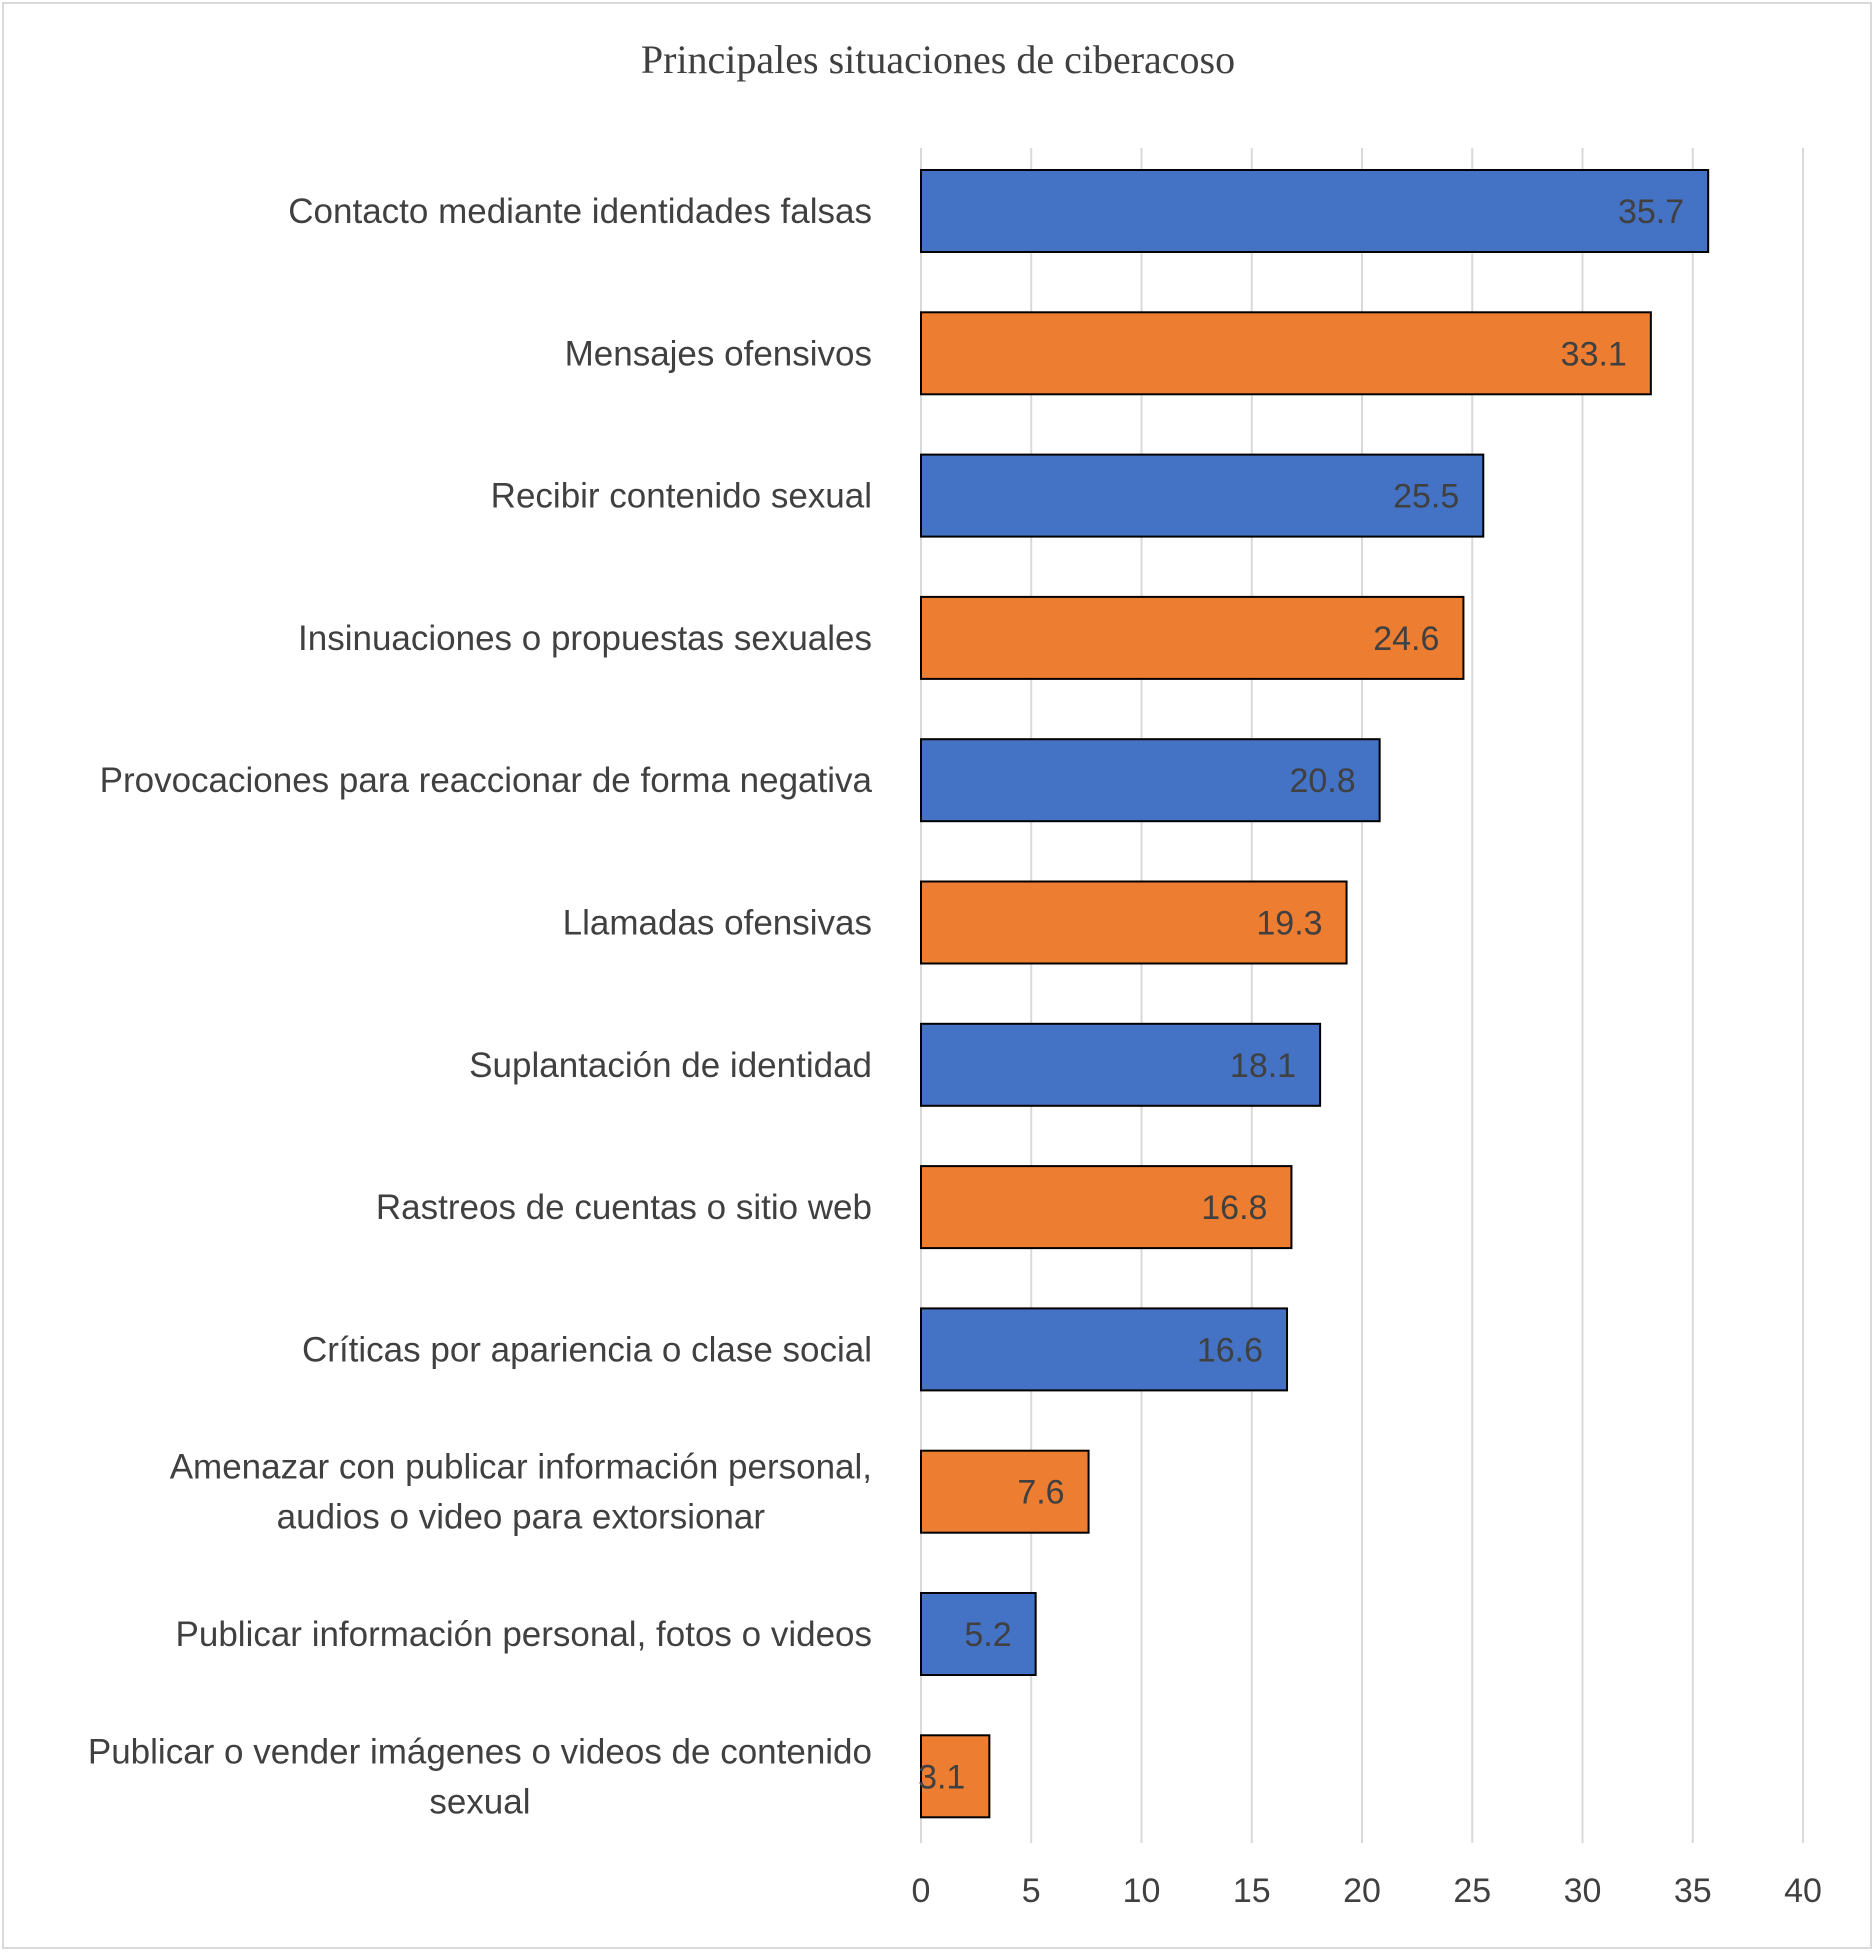 The image size is (1876, 1953). Describe the element at coordinates (1472, 1891) in the screenshot. I see `x-tick-label: 25` at that location.